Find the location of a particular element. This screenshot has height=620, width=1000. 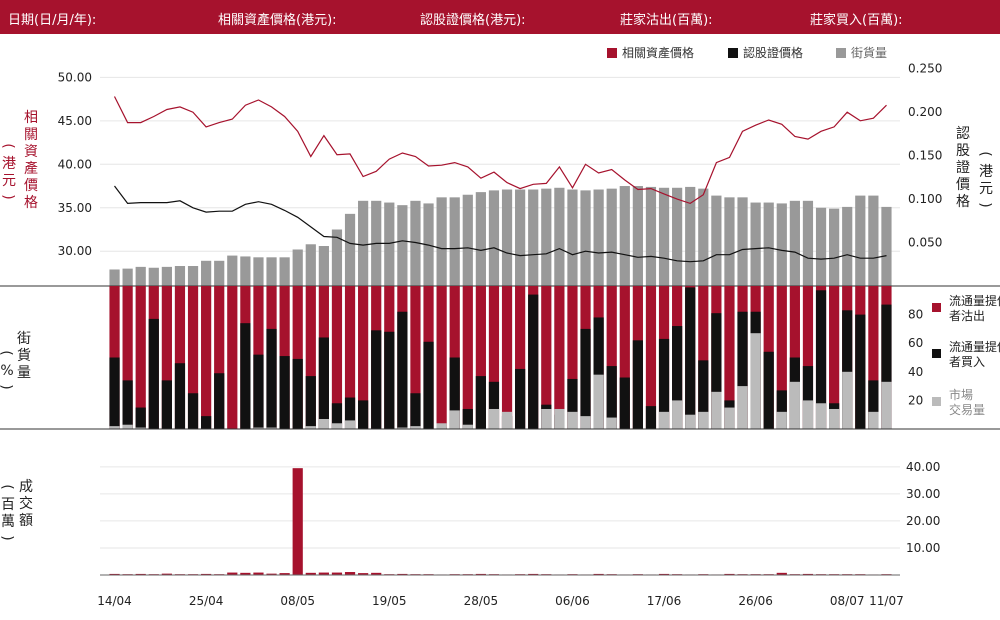

turnover-axis-title-char: 交 is located at coordinates (26, 503).